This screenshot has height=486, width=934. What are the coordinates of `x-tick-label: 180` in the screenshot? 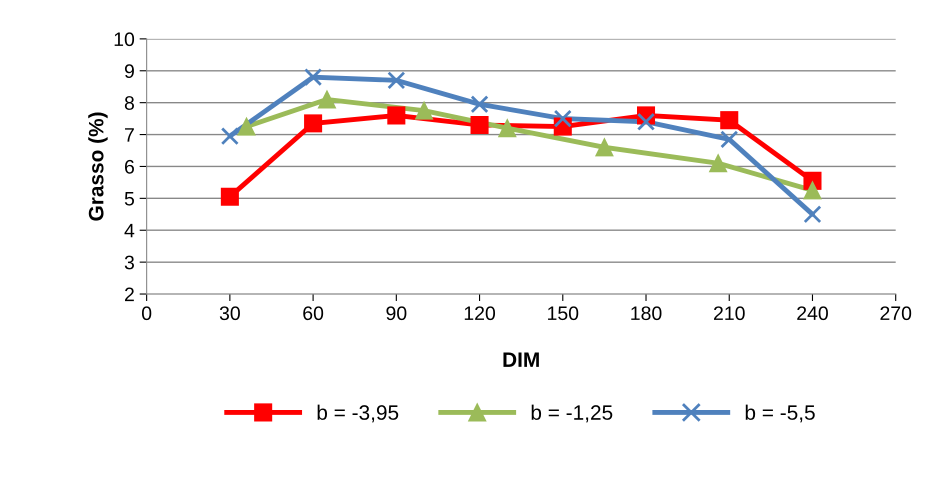 It's located at (646, 313).